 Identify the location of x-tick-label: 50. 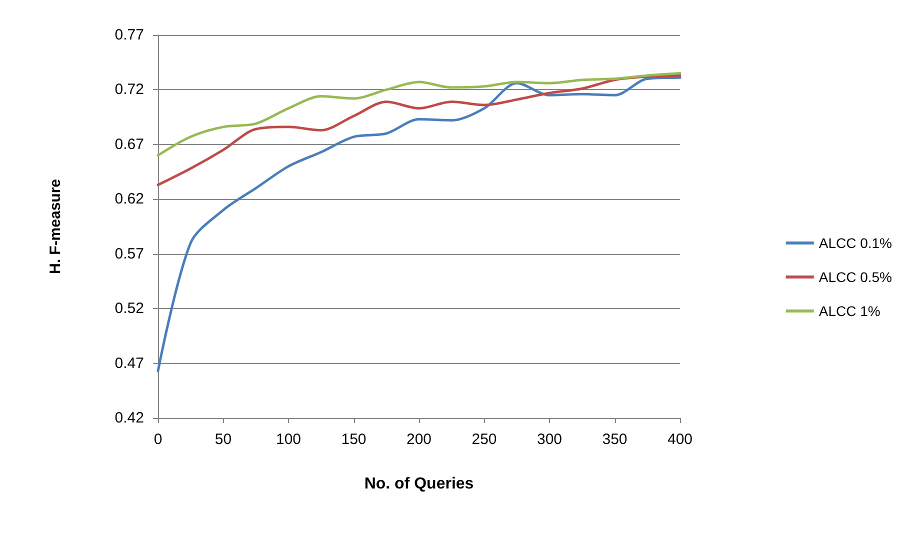
(223, 439).